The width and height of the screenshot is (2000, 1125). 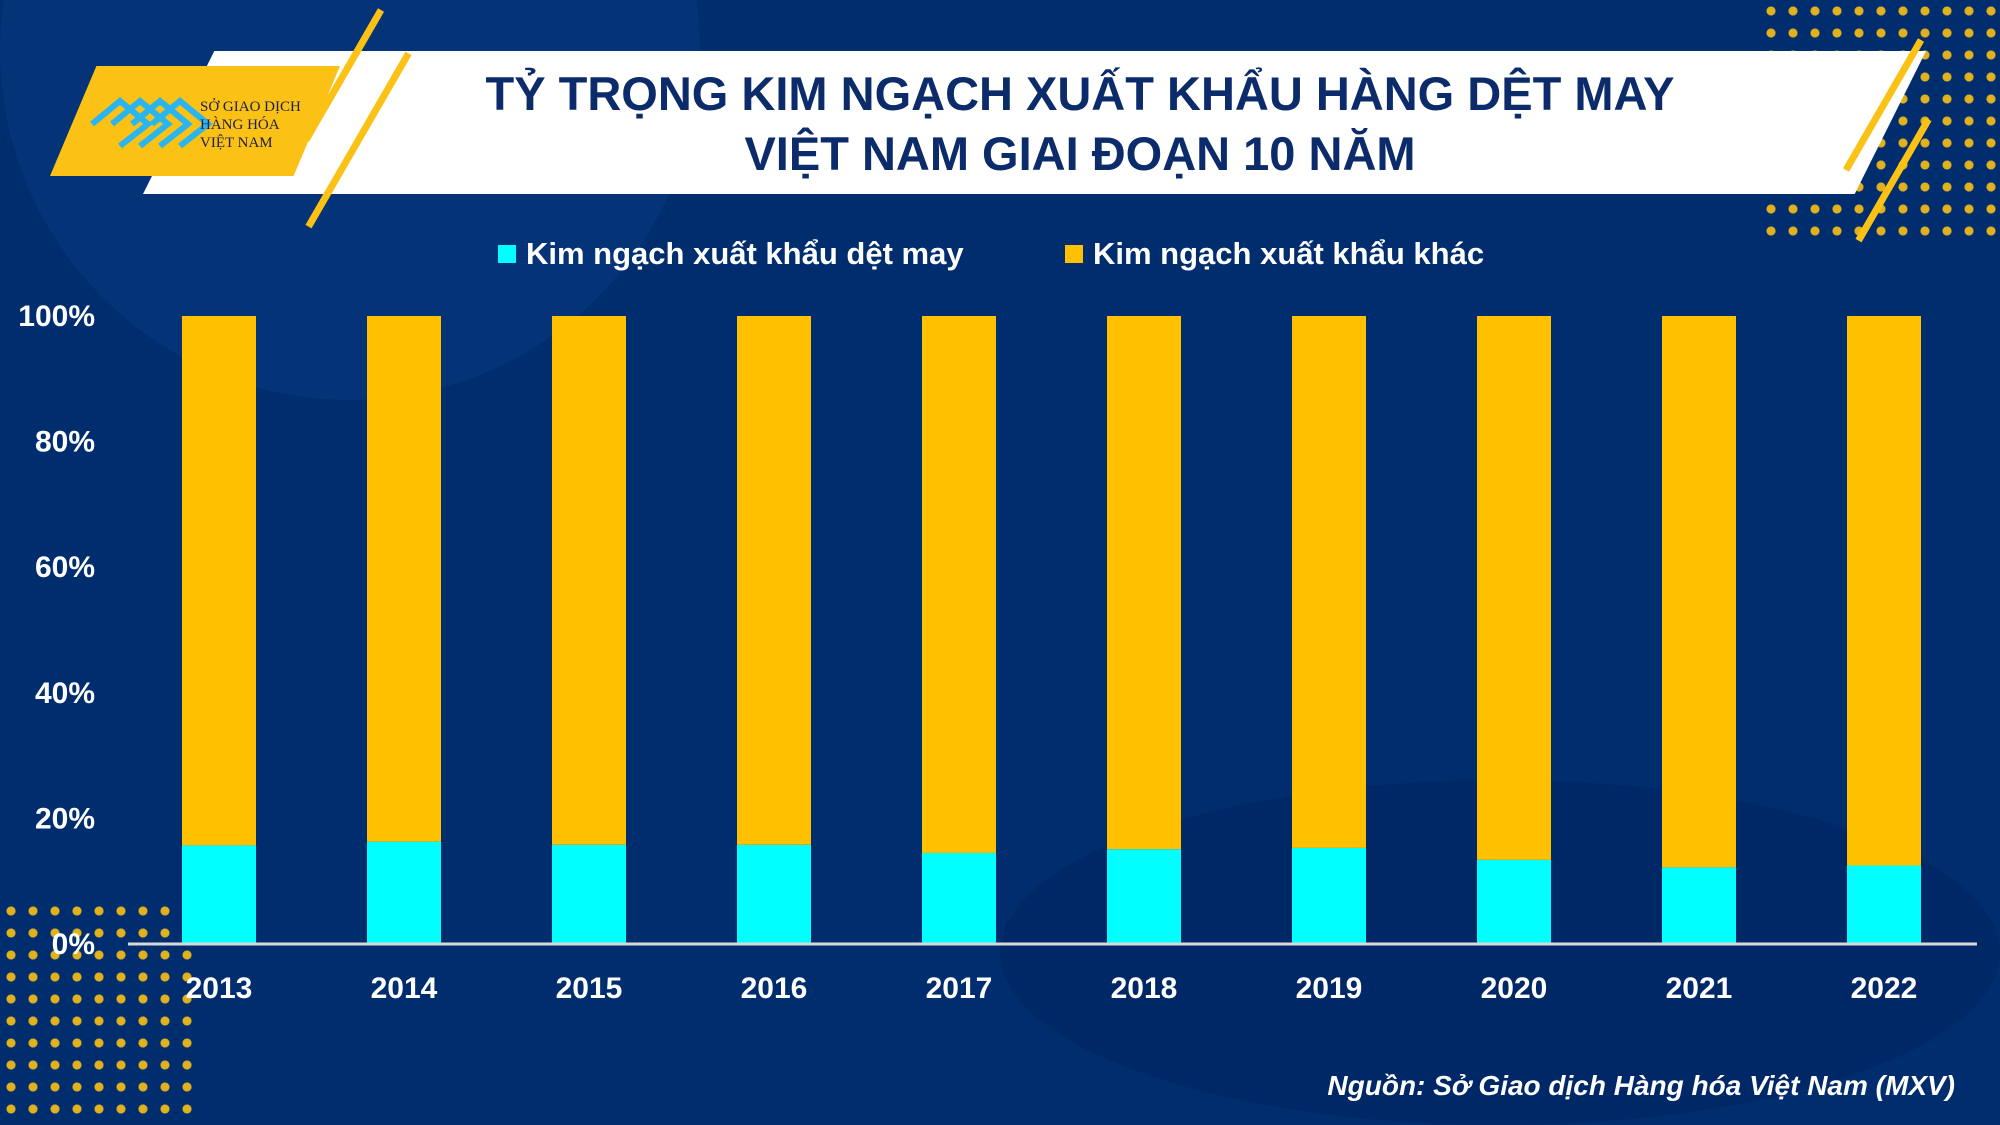 What do you see at coordinates (151, 123) in the screenshot?
I see `logo-mark-icon` at bounding box center [151, 123].